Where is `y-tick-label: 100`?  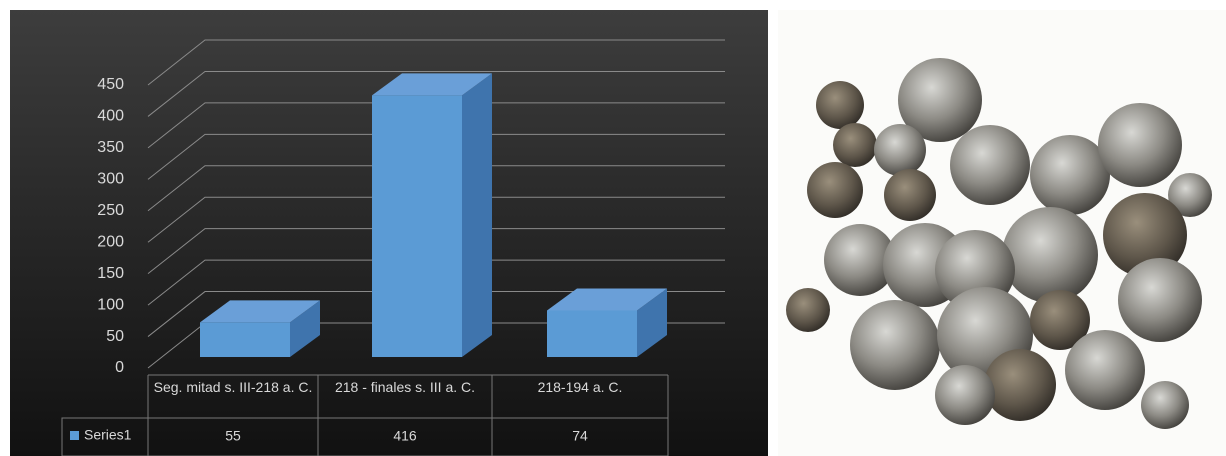 y-tick-label: 100 is located at coordinates (110, 304).